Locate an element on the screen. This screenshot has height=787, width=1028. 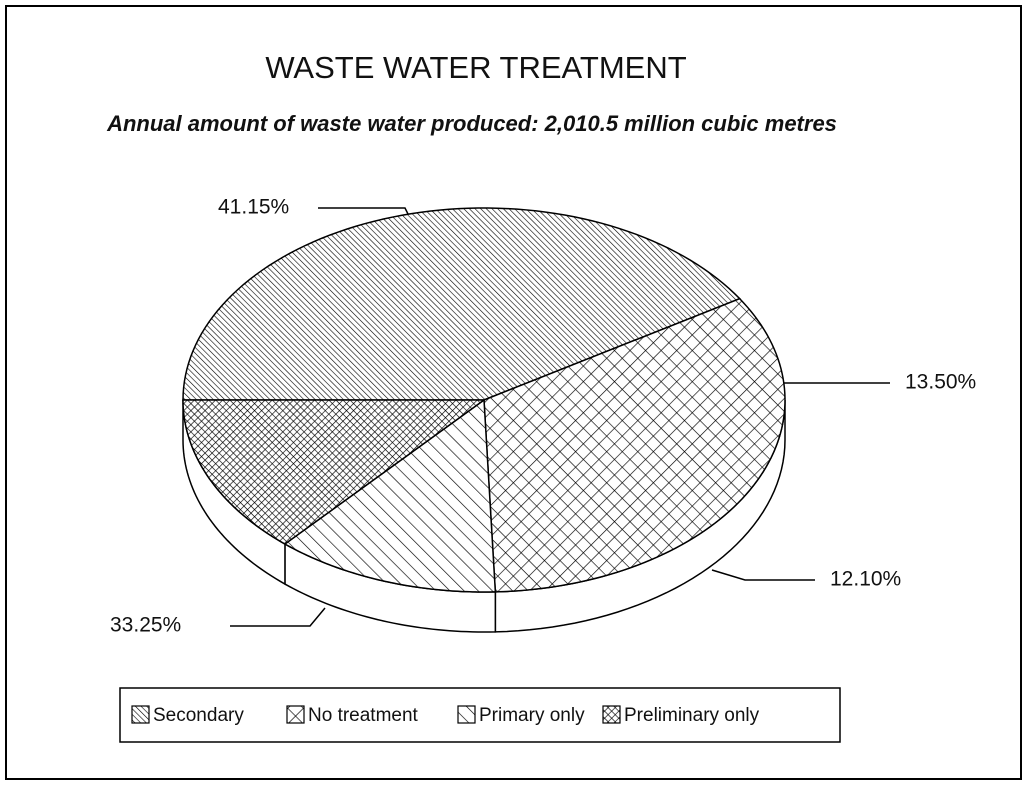
chart-title: WASTE WATER TREATMENT is located at coordinates (475, 67).